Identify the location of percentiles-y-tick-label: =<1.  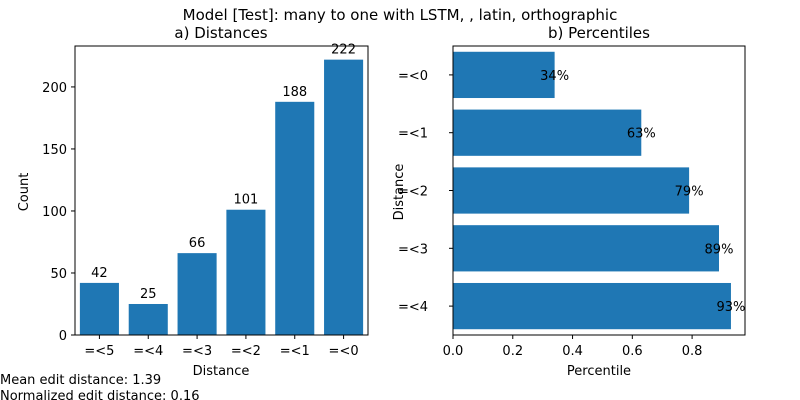
(413, 134).